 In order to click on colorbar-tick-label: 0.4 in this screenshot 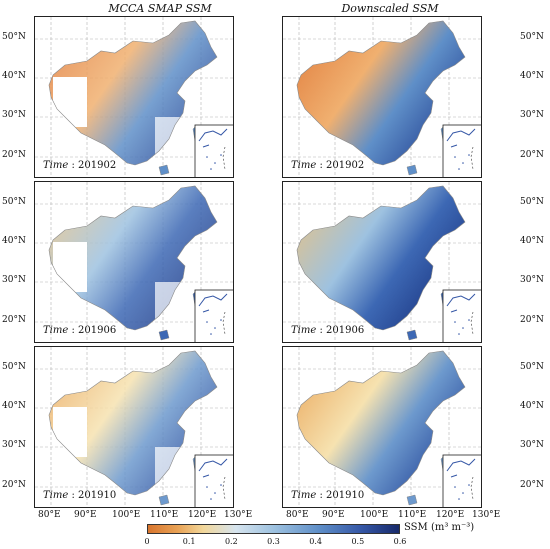, I will do `click(316, 541)`.